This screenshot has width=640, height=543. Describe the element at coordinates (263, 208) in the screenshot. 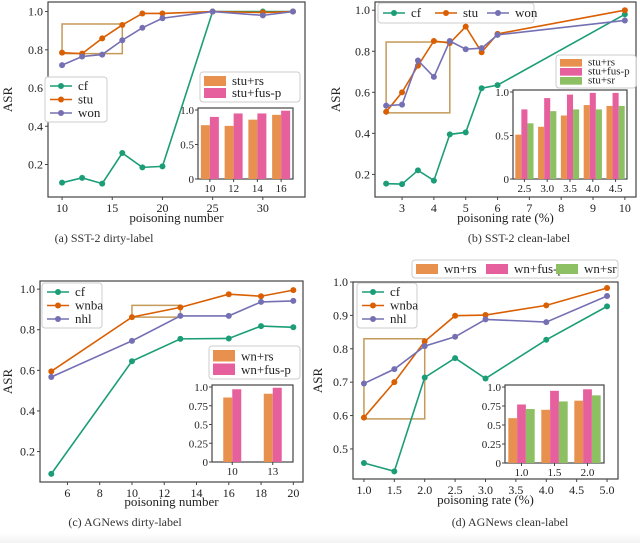

I see `x-tick-label: 30` at that location.